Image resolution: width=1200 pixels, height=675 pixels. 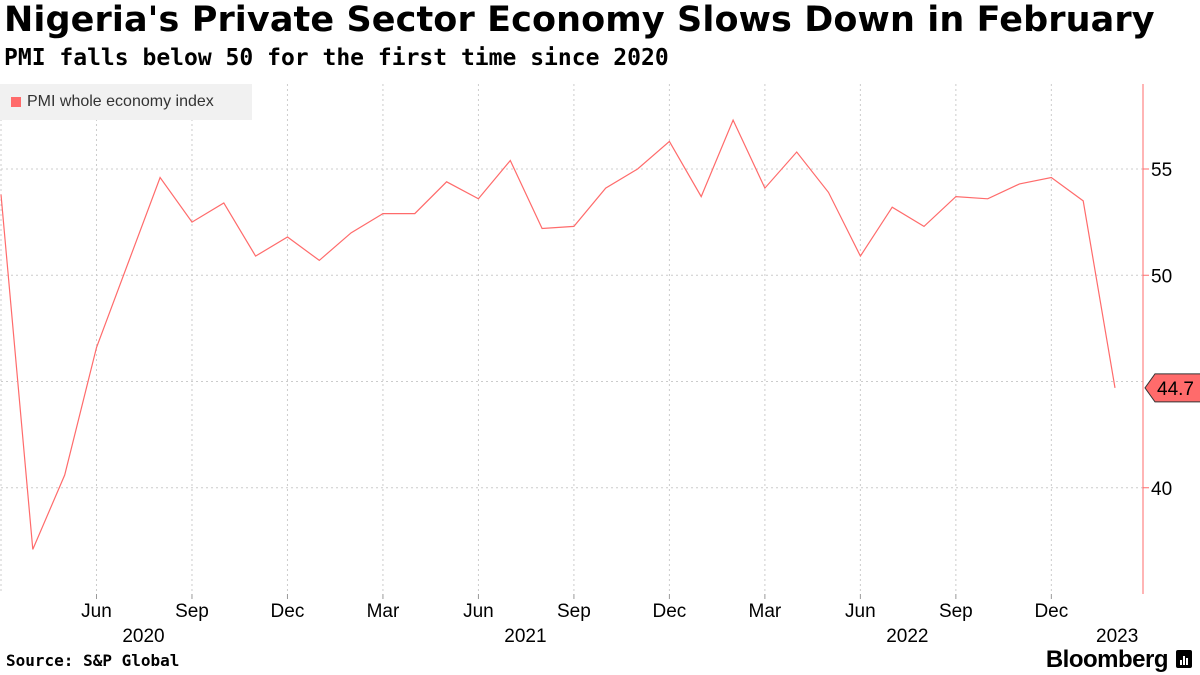 I want to click on legend: PMI whole economy index, so click(x=126, y=102).